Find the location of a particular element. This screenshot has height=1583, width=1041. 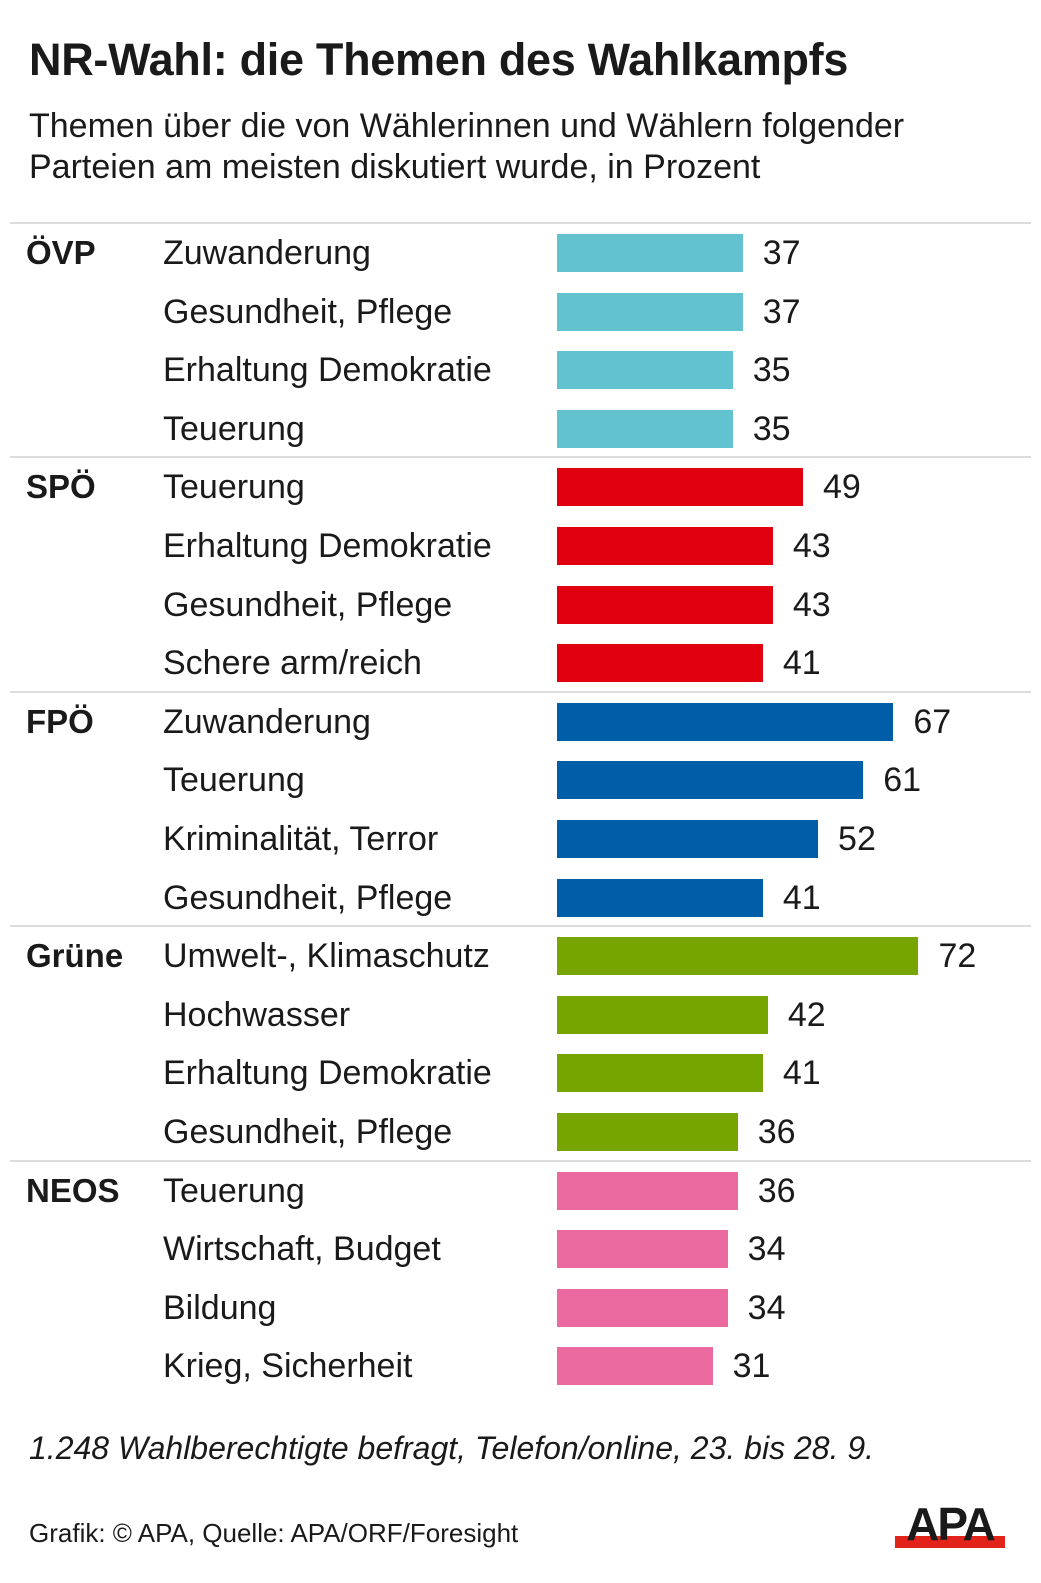

logo-text: APA is located at coordinates (950, 1526).